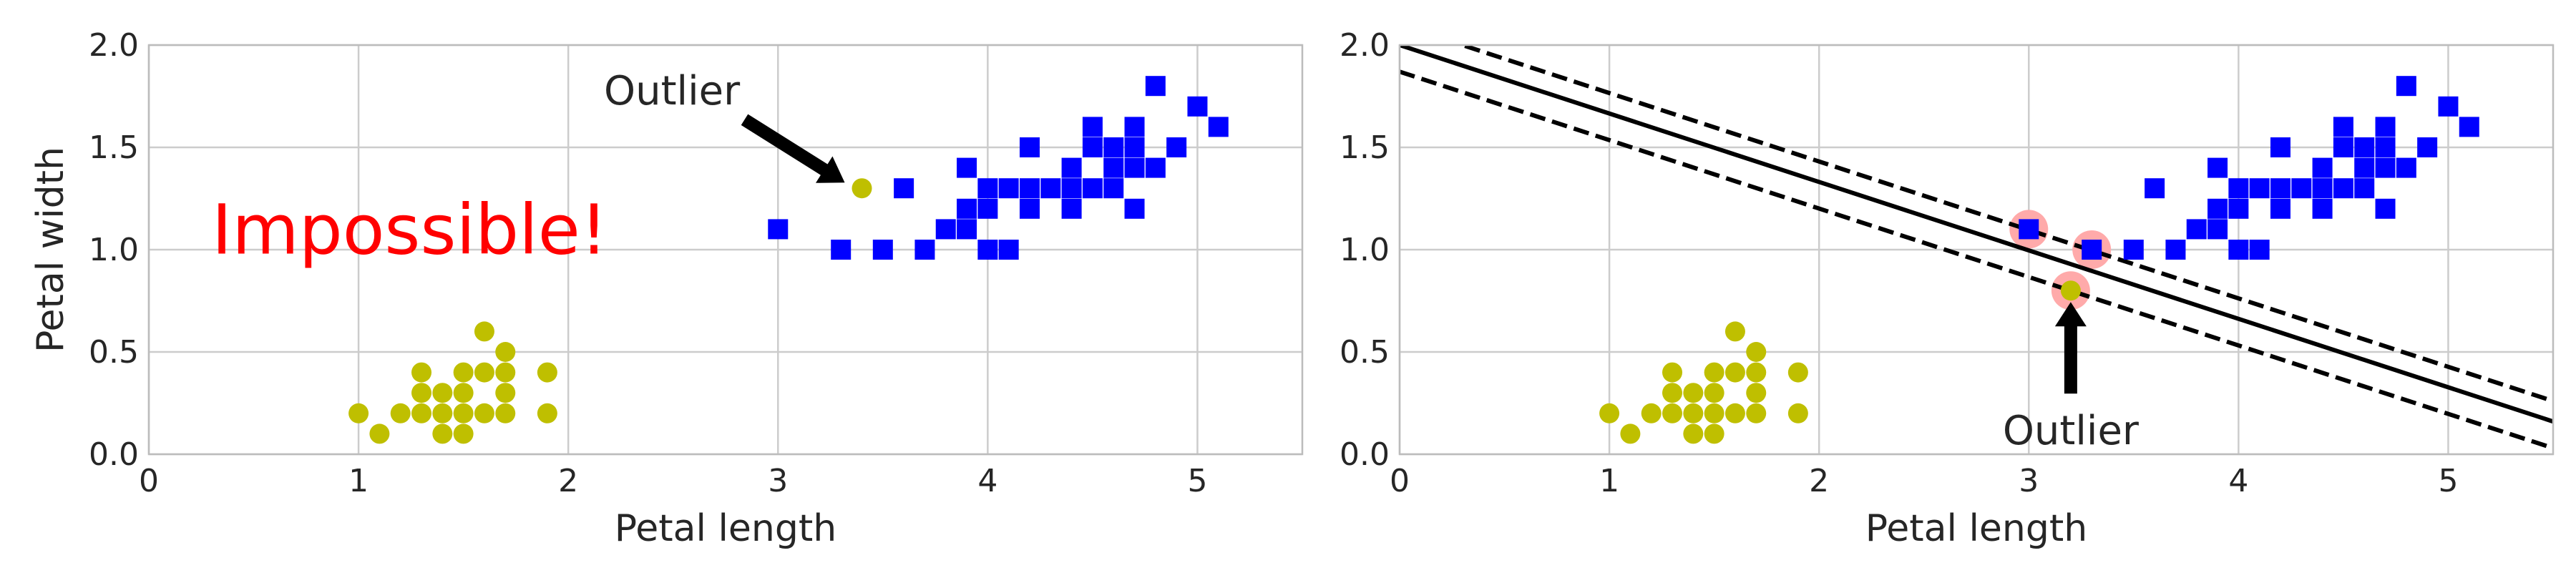 The image size is (2576, 583). I want to click on right-outlier-arrow, so click(2070, 348).